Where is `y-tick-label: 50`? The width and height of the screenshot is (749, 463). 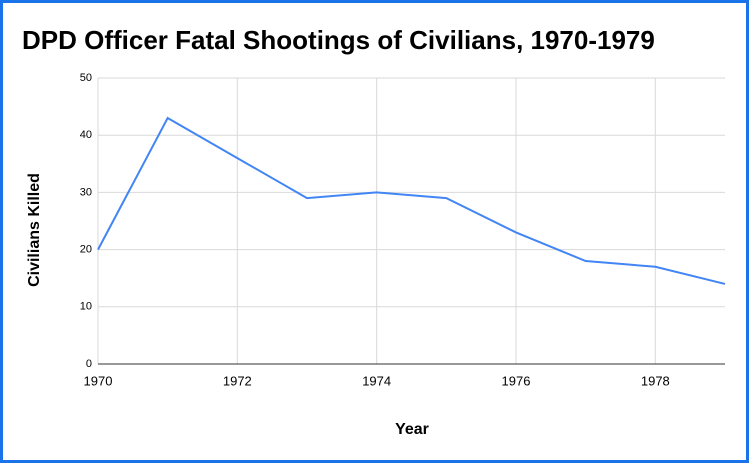
y-tick-label: 50 is located at coordinates (86, 78).